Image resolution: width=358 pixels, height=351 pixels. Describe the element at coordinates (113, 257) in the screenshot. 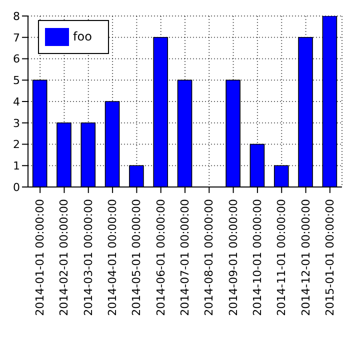

I see `x-tick-label: 2014-04-01 00:00:00` at that location.